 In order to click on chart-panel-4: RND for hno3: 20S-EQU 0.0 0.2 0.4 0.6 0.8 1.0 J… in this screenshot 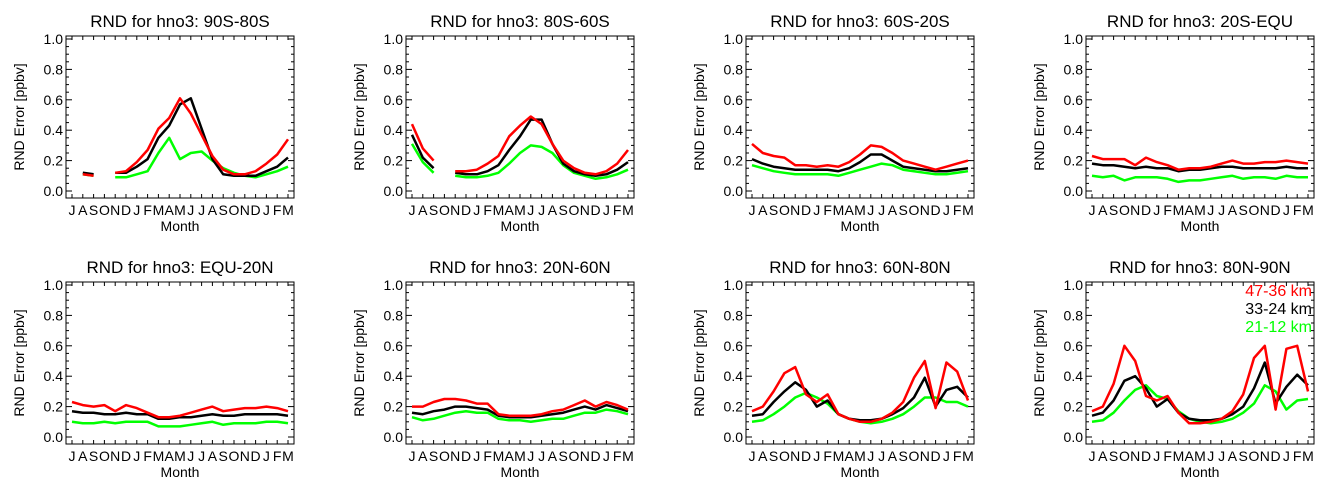, I will do `click(1173, 123)`.